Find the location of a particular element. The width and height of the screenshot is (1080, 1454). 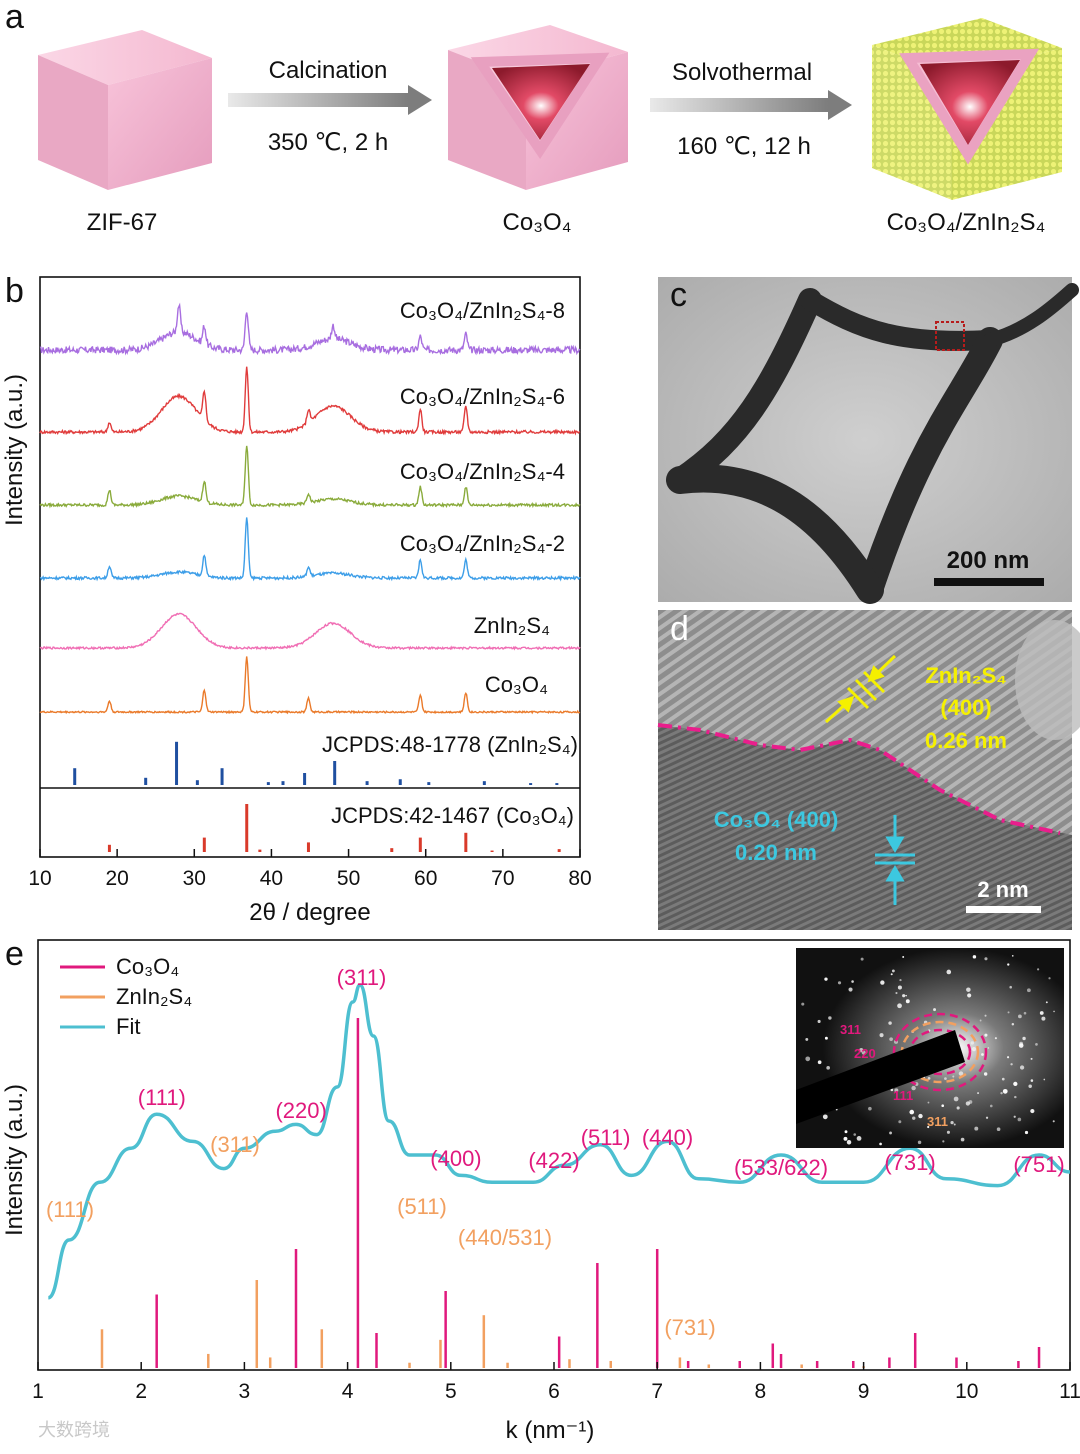

co3o4-lattice-region is located at coordinates (865, 827).